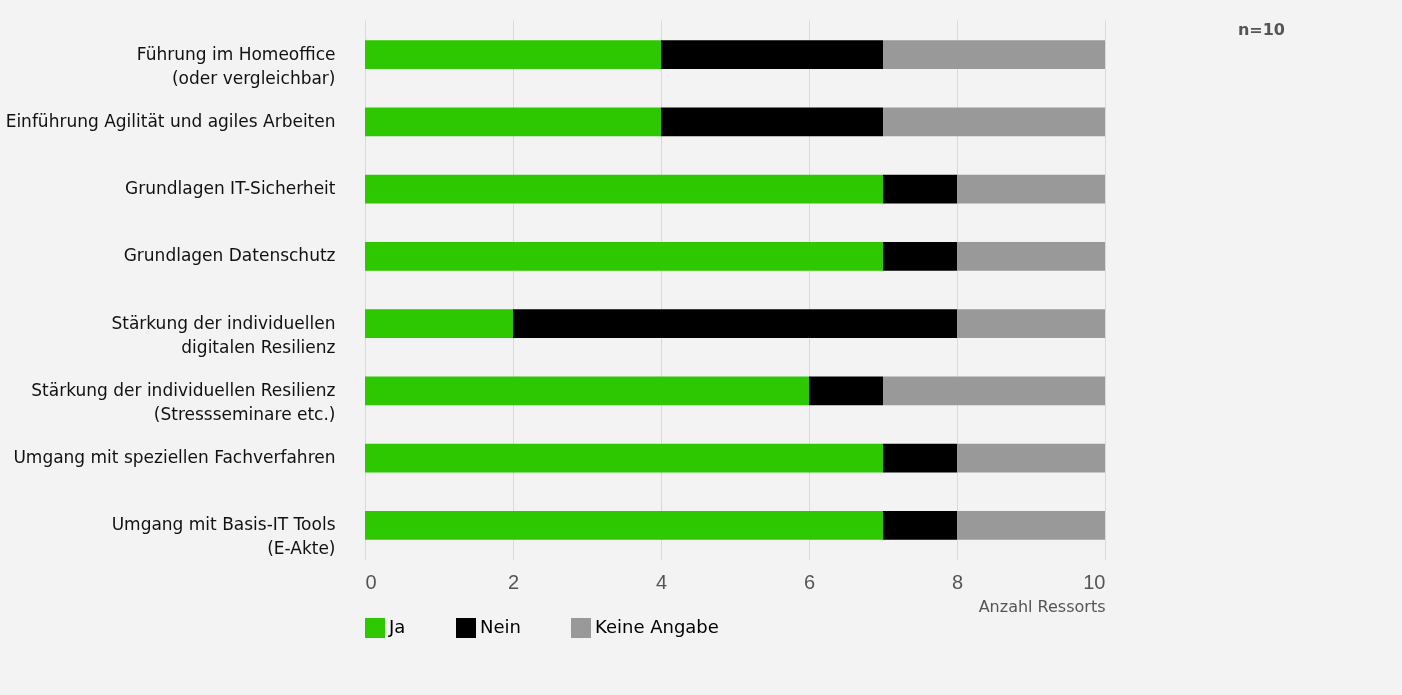 The height and width of the screenshot is (695, 1402). Describe the element at coordinates (513, 581) in the screenshot. I see `x-tick-label: 2` at that location.